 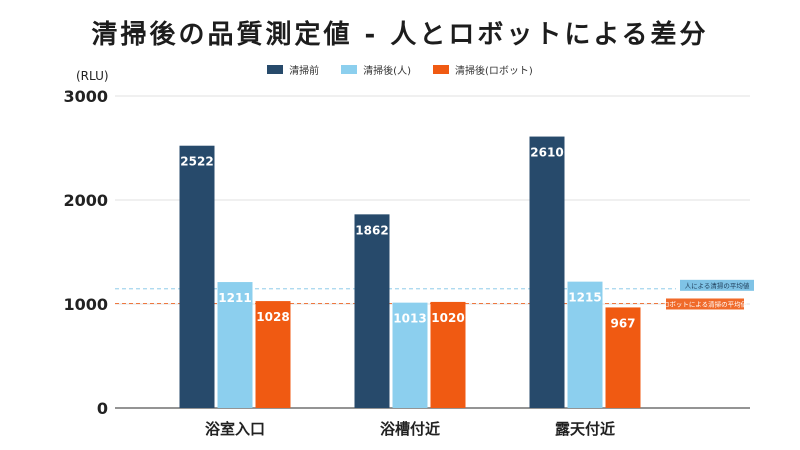 I want to click on legend-swatch-robot, so click(x=441, y=69).